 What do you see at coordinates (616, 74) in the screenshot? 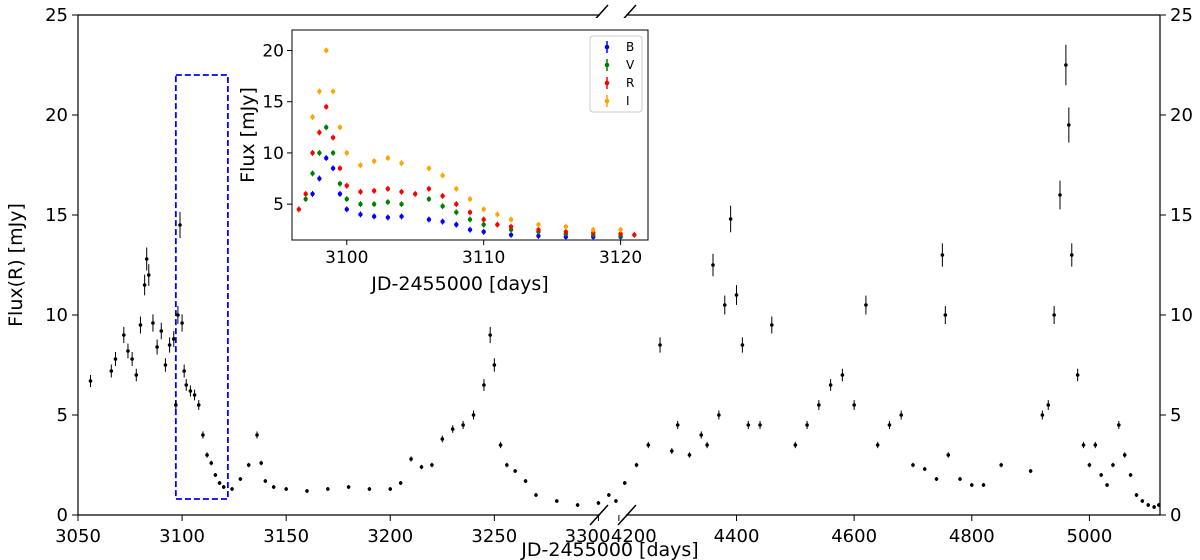
I see `inset-legend-frame` at bounding box center [616, 74].